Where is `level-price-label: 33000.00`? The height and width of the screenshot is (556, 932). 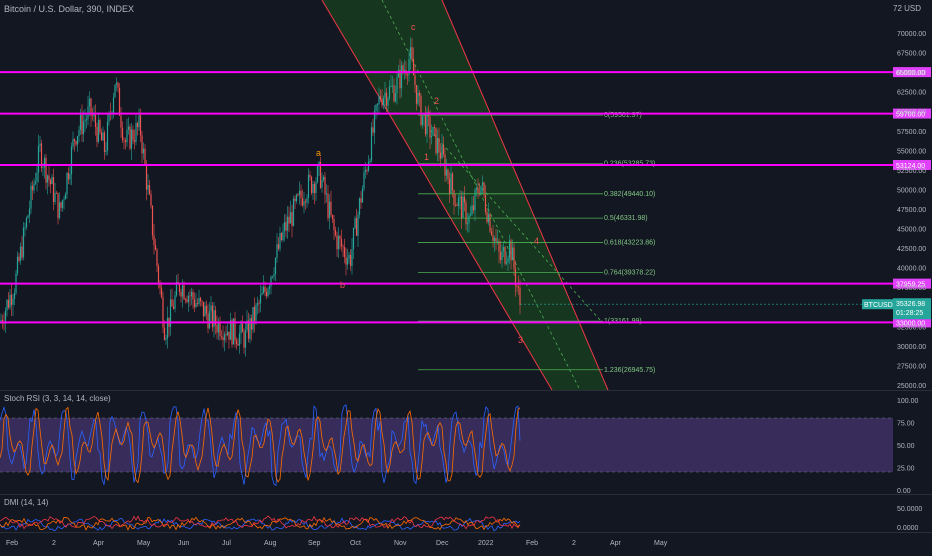
level-price-label: 33000.00 is located at coordinates (910, 323).